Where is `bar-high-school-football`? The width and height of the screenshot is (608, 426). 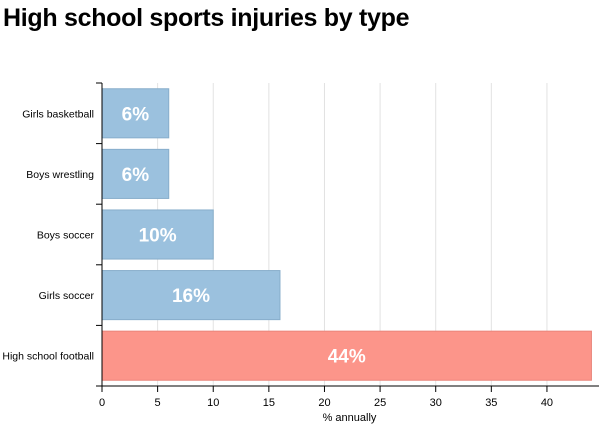 bar-high-school-football is located at coordinates (346, 355).